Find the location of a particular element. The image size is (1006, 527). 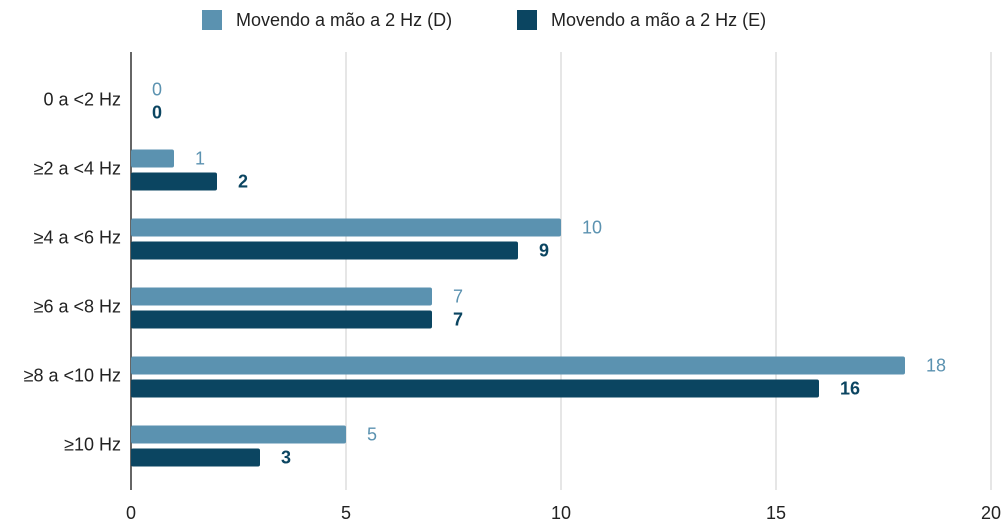

legend-label: Movendo a mão a 2 Hz (D) is located at coordinates (344, 20).